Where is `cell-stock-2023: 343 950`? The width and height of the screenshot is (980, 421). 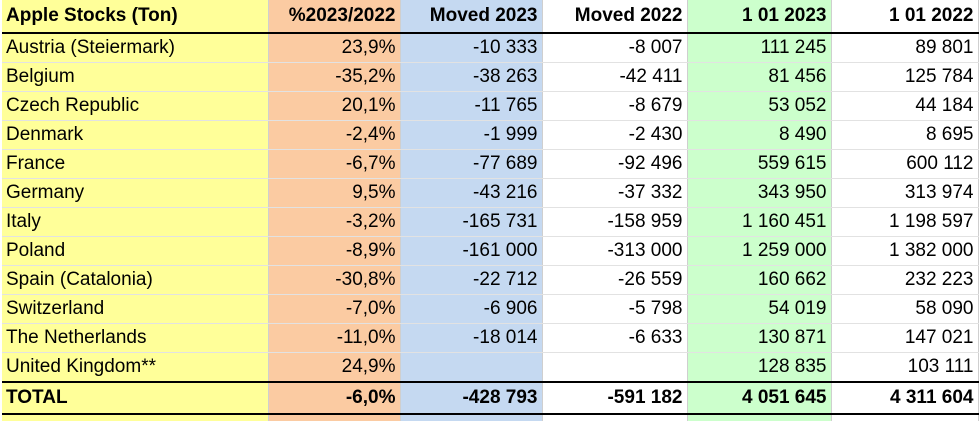
cell-stock-2023: 343 950 is located at coordinates (759, 193).